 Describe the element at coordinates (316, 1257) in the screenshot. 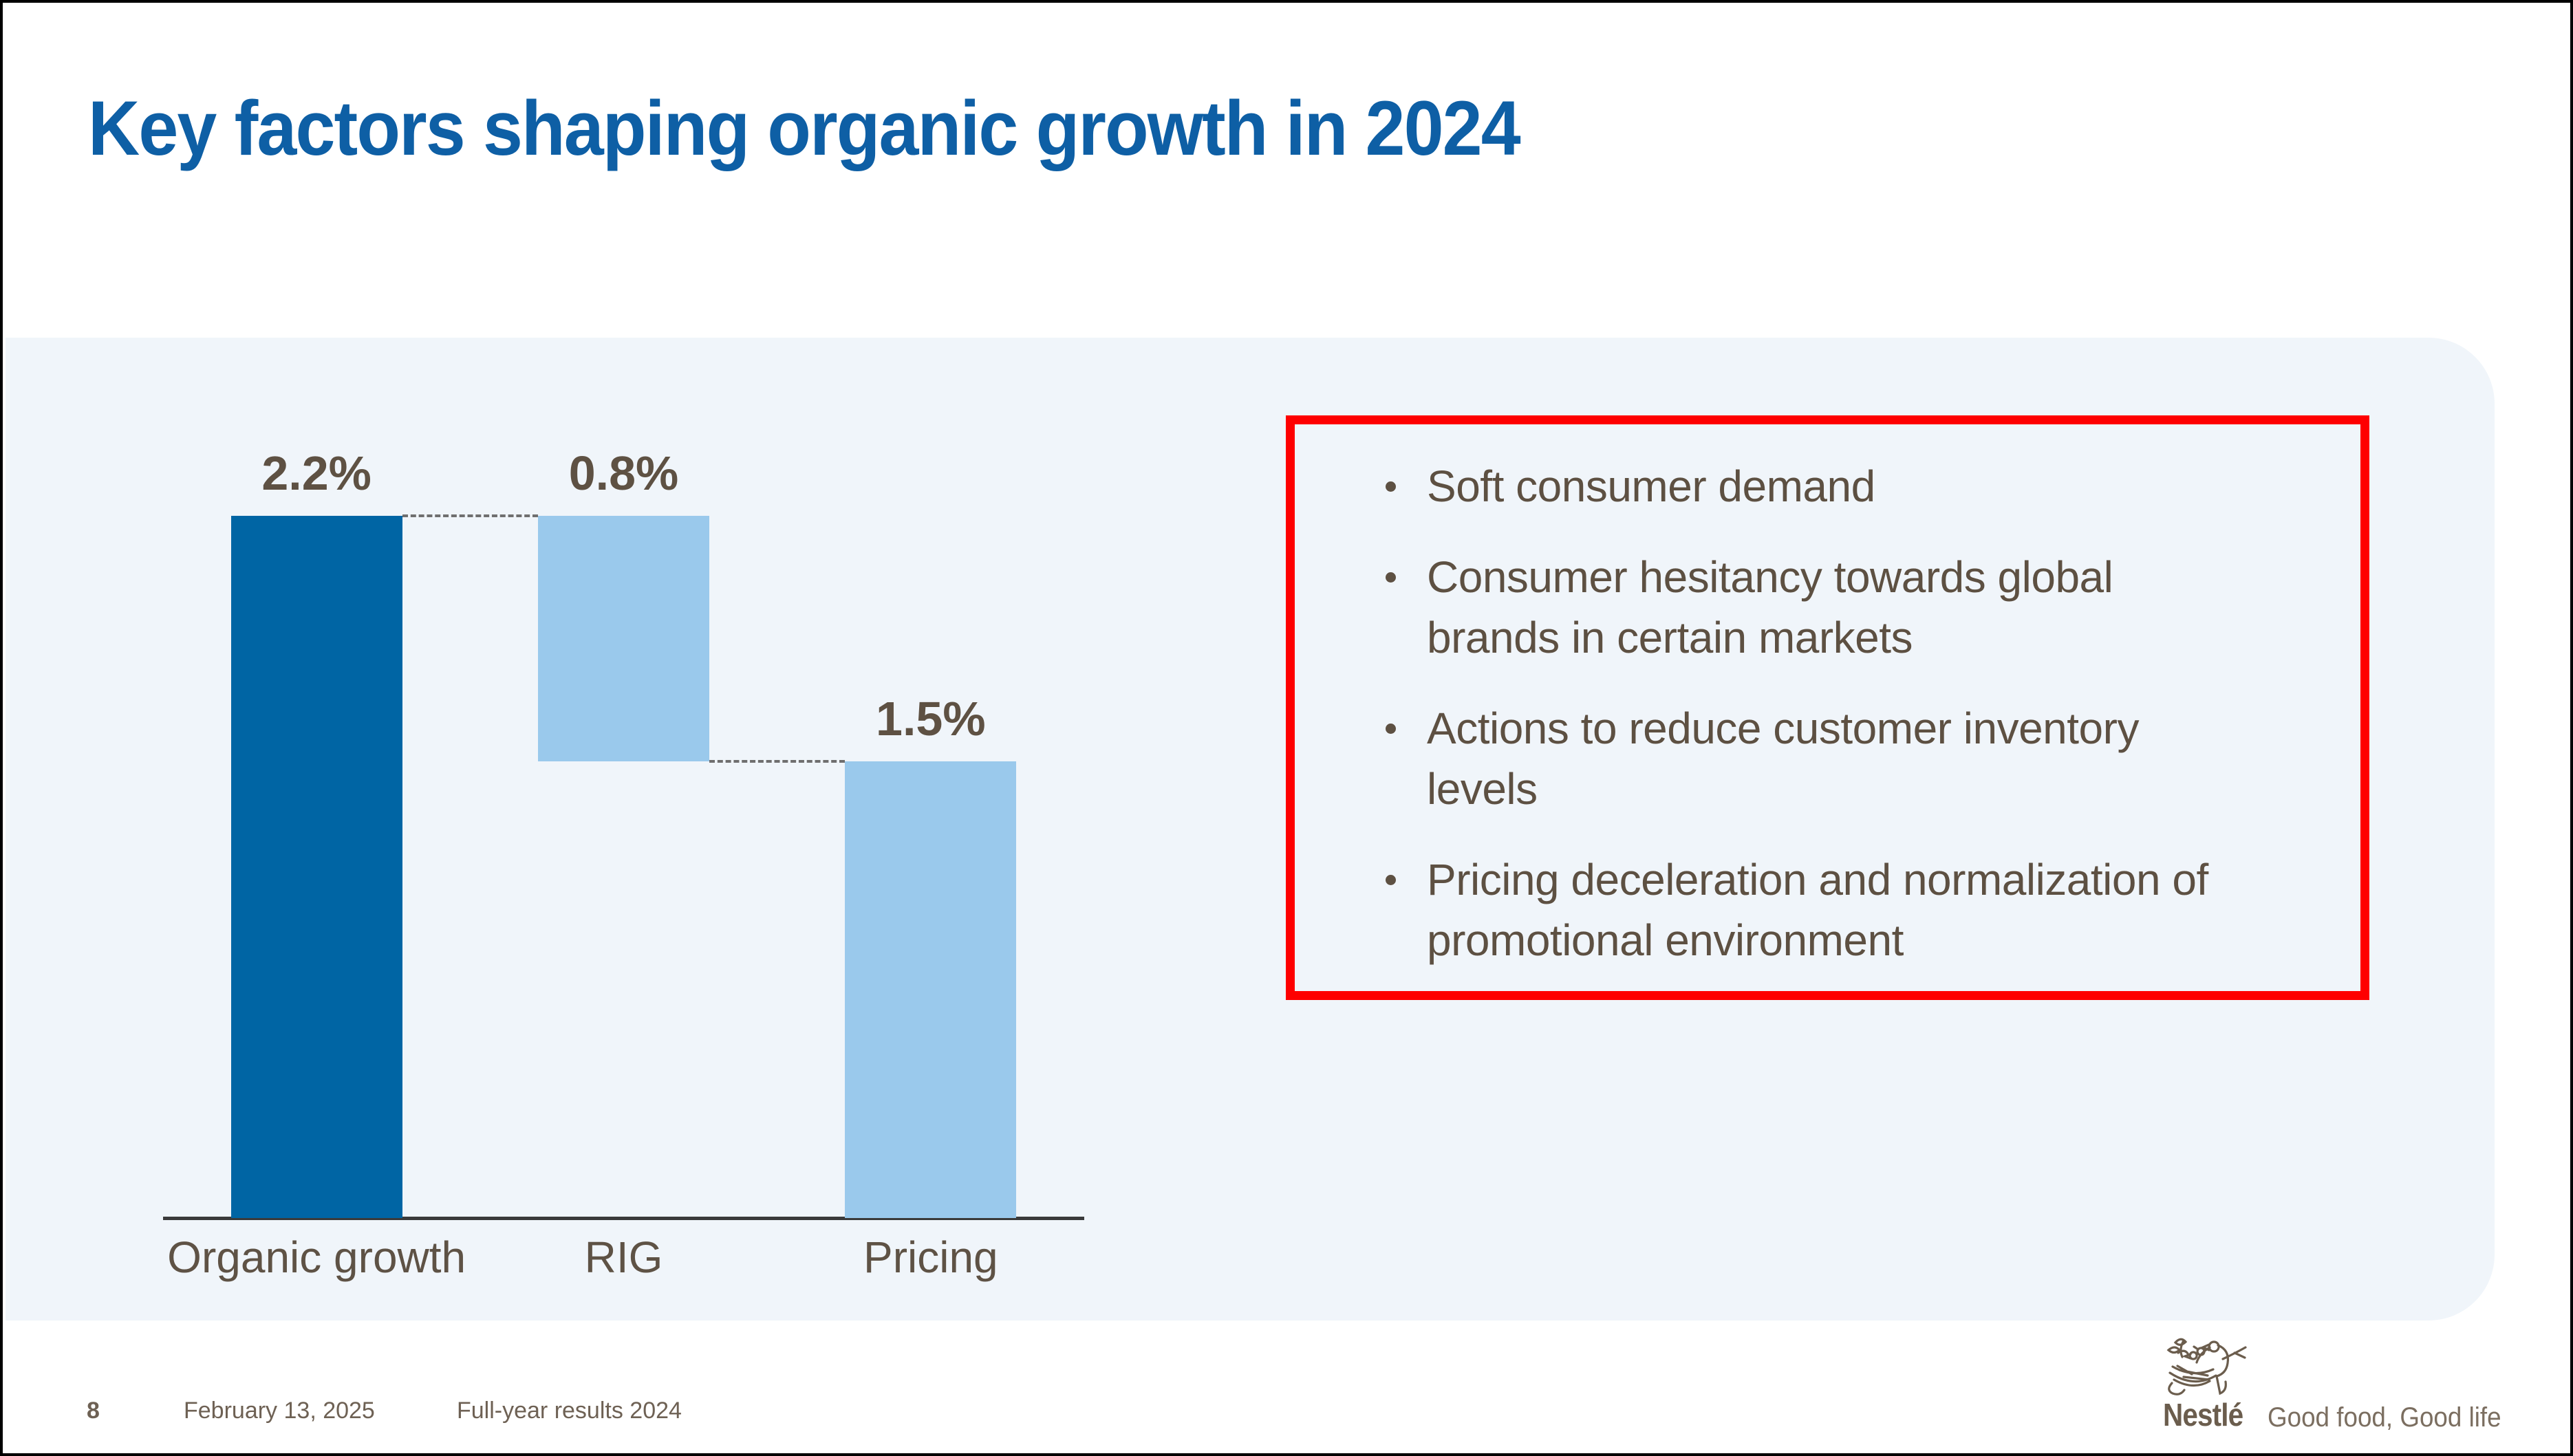

I see `category-label-organic-growth: Organic growth` at that location.